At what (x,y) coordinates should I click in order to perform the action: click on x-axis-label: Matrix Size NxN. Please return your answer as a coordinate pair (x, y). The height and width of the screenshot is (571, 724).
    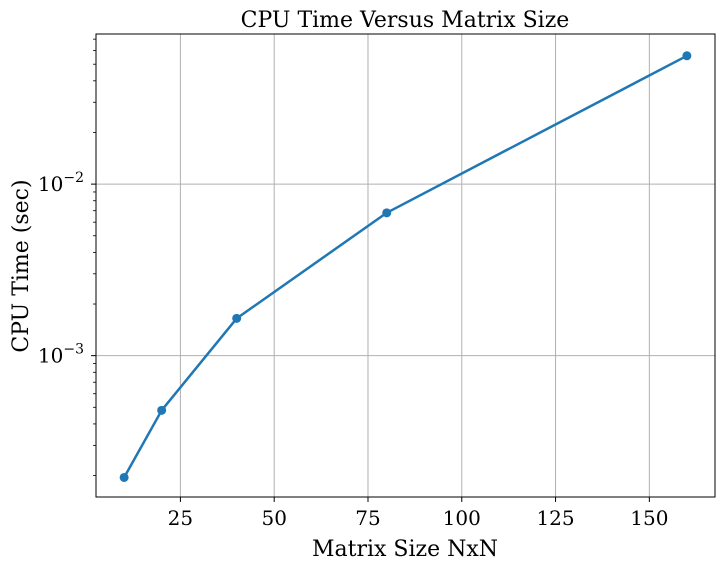
    Looking at the image, I should click on (405, 549).